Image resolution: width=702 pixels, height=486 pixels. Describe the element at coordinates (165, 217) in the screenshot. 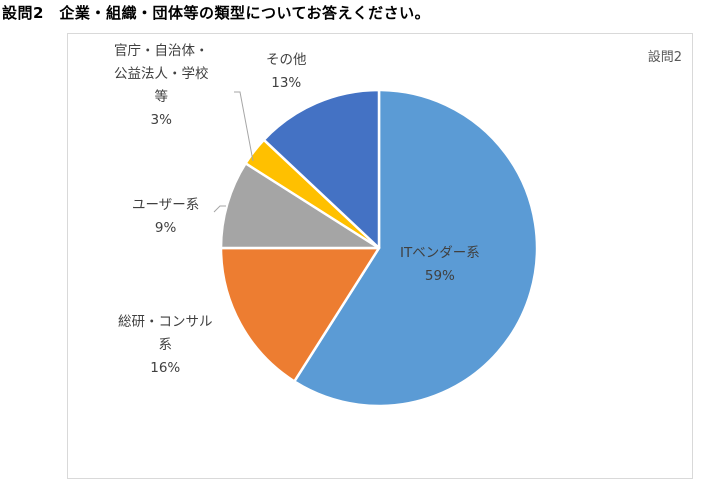

I see `slice-label-user: ユーザー系 9%` at that location.